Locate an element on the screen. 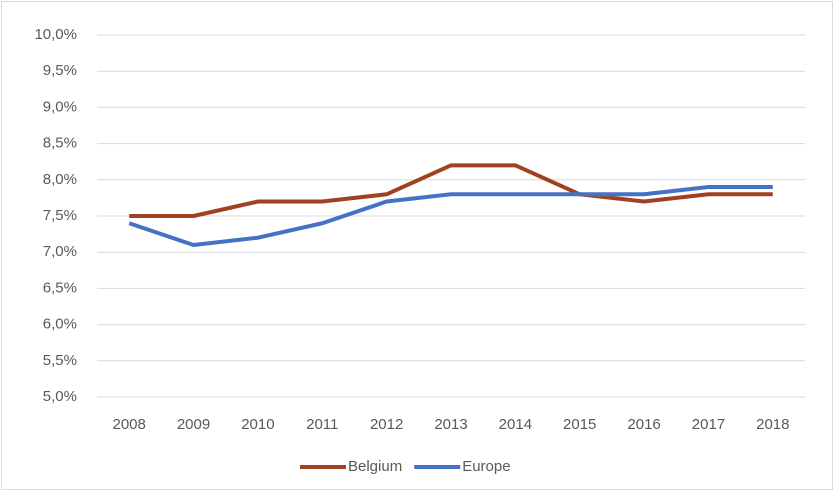  y-tick-label: 7,0% is located at coordinates (60, 251).